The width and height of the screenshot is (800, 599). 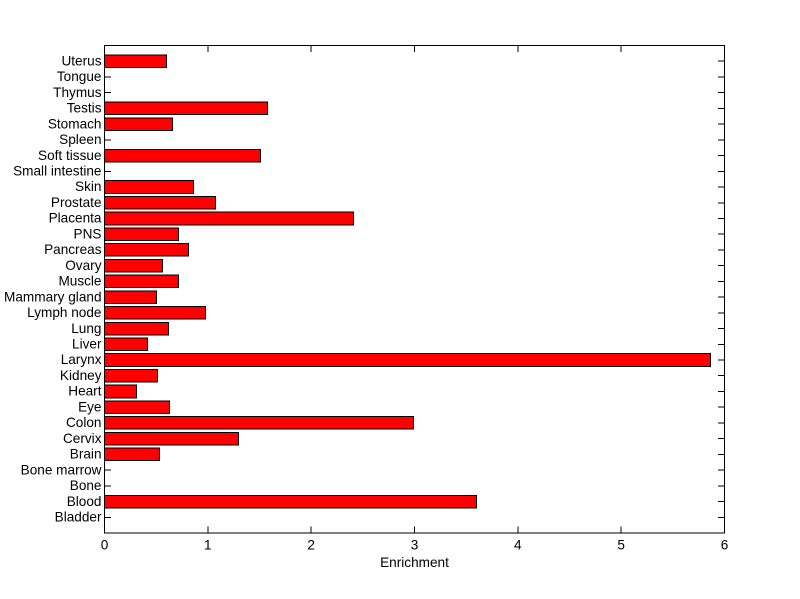 What do you see at coordinates (81, 60) in the screenshot?
I see `svg-text: Uterus` at bounding box center [81, 60].